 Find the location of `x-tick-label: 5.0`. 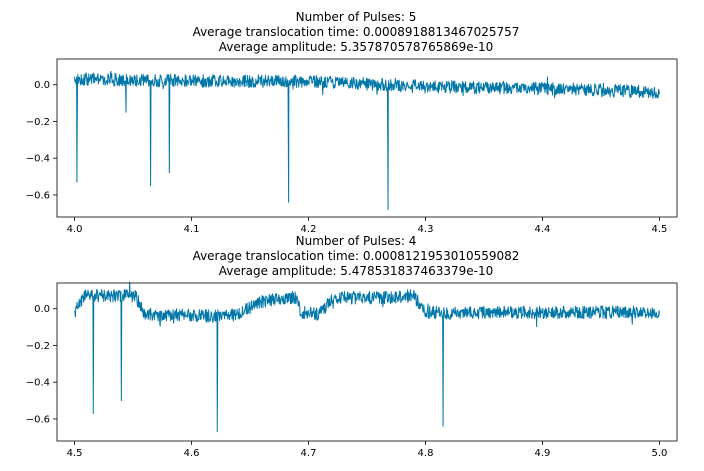

x-tick-label: 5.0 is located at coordinates (659, 453).